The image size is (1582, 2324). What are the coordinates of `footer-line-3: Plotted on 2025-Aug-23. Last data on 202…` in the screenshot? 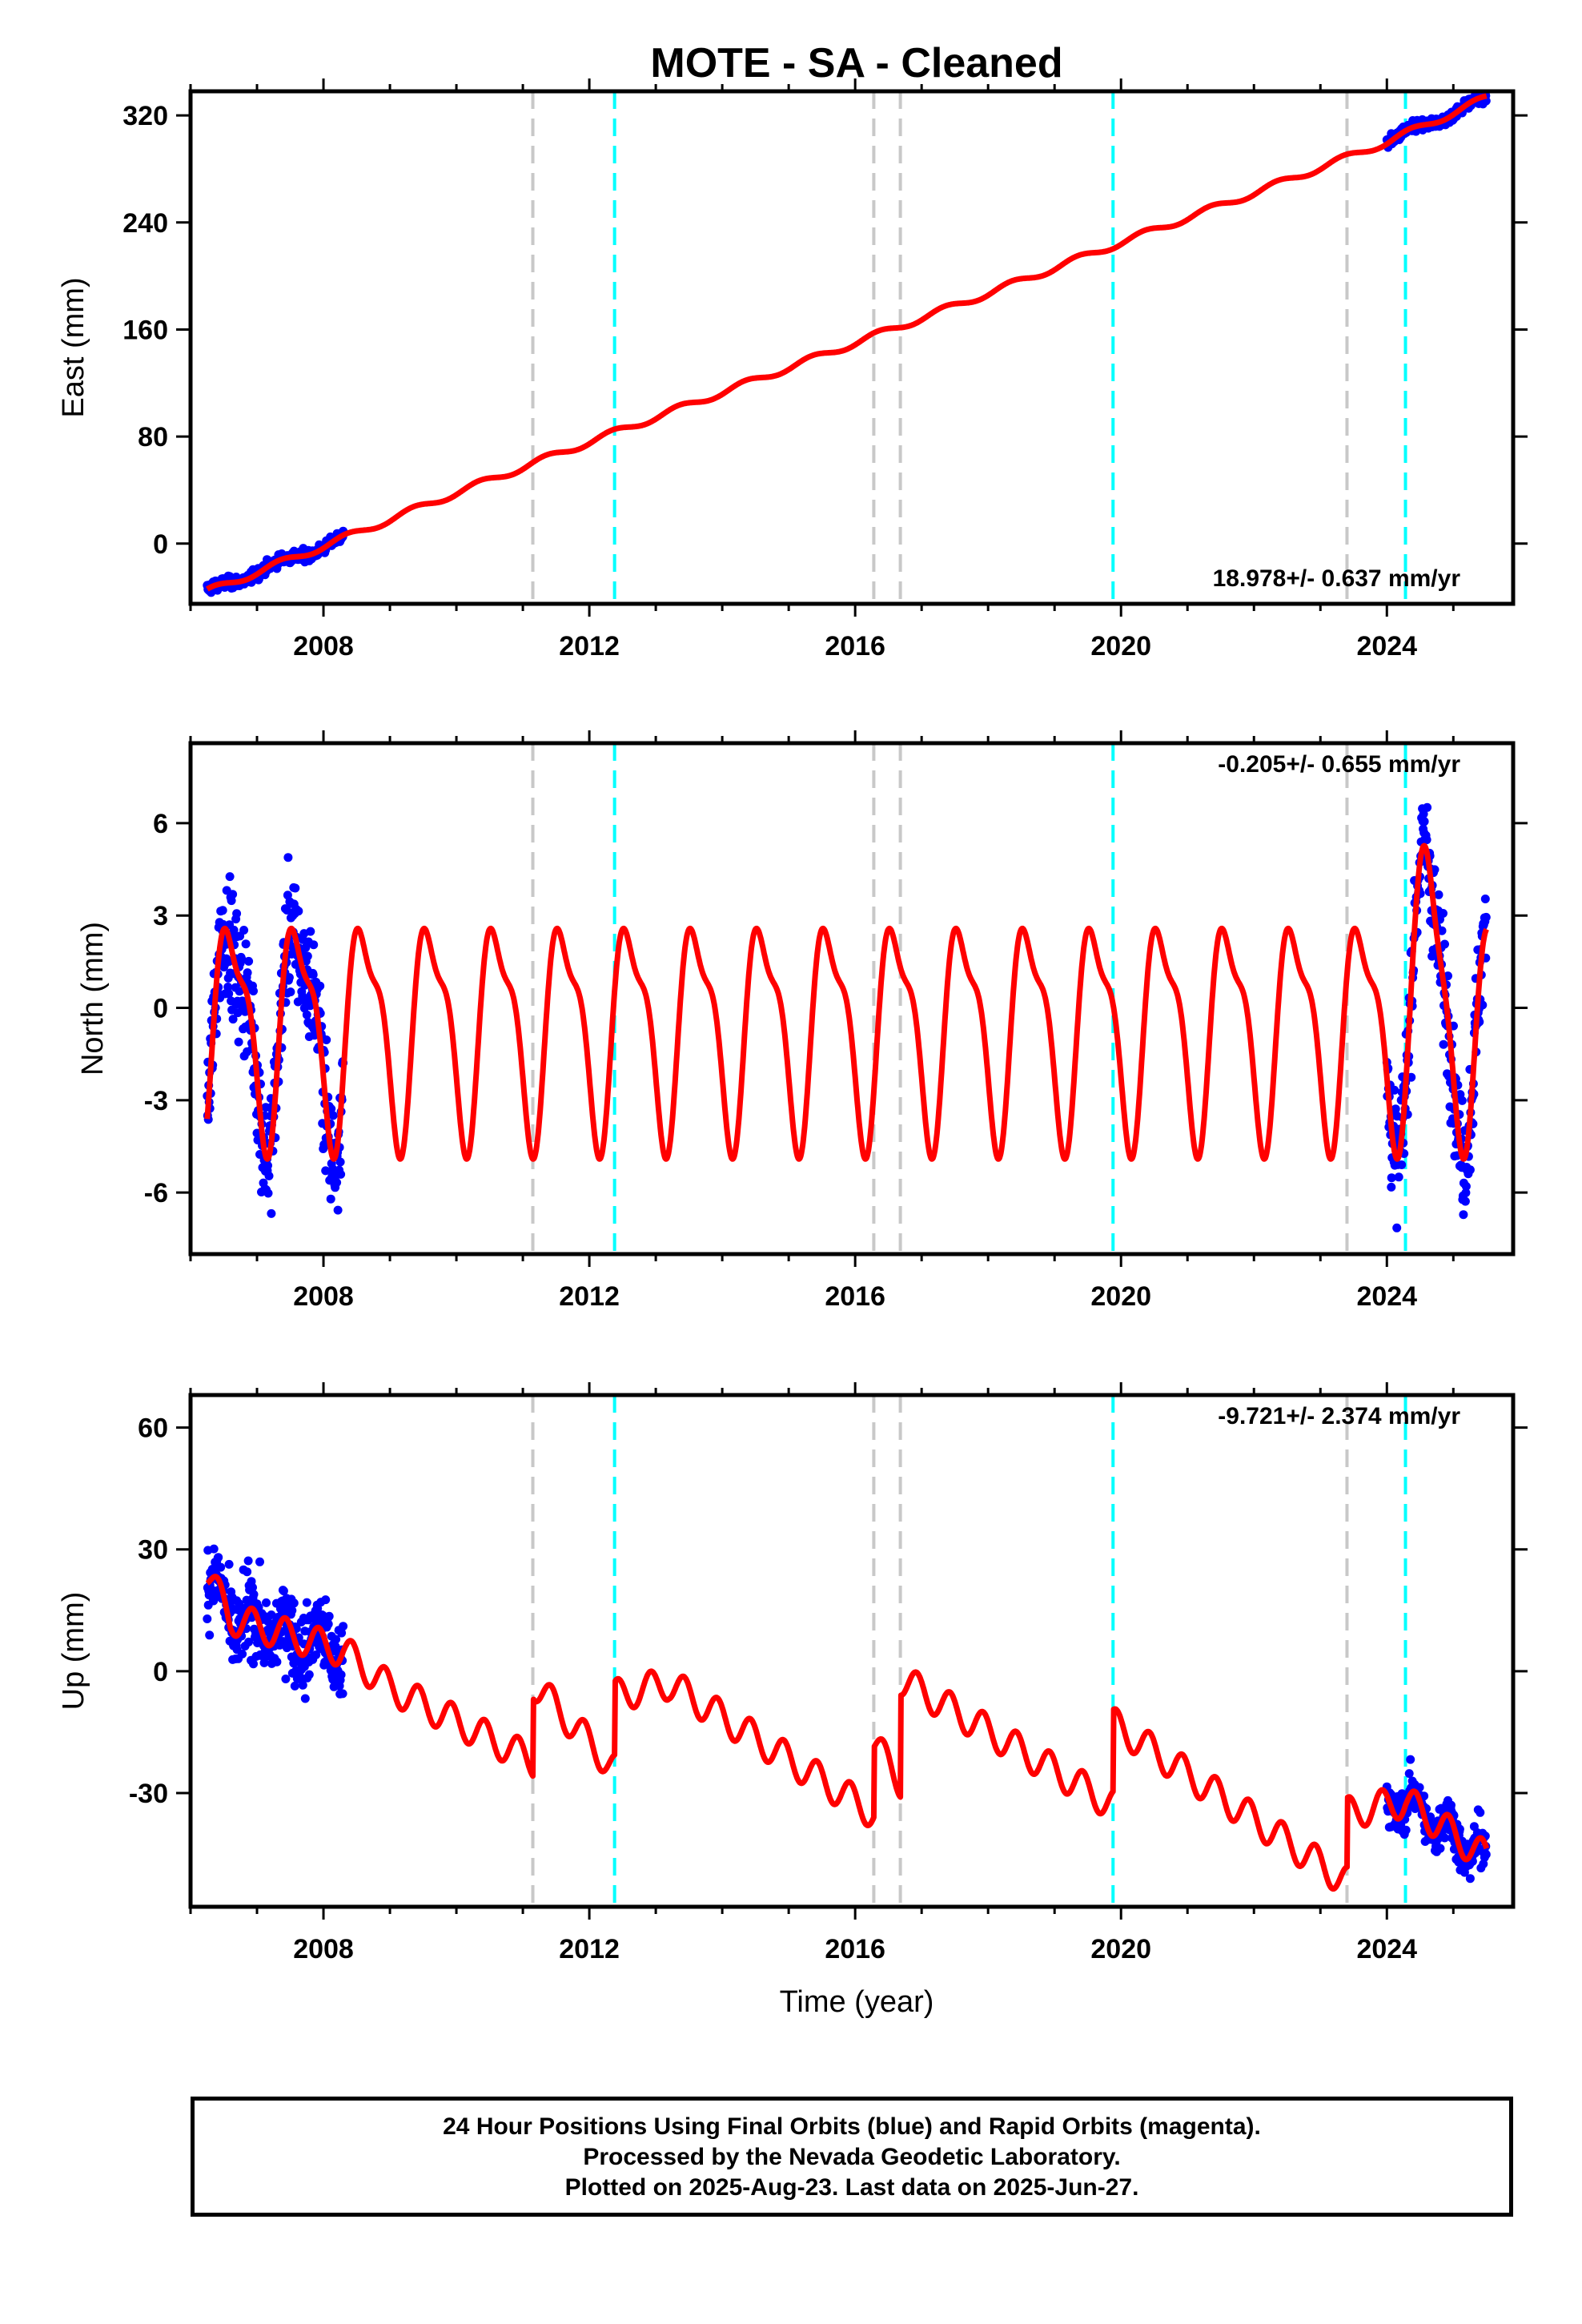 It's located at (851, 2187).